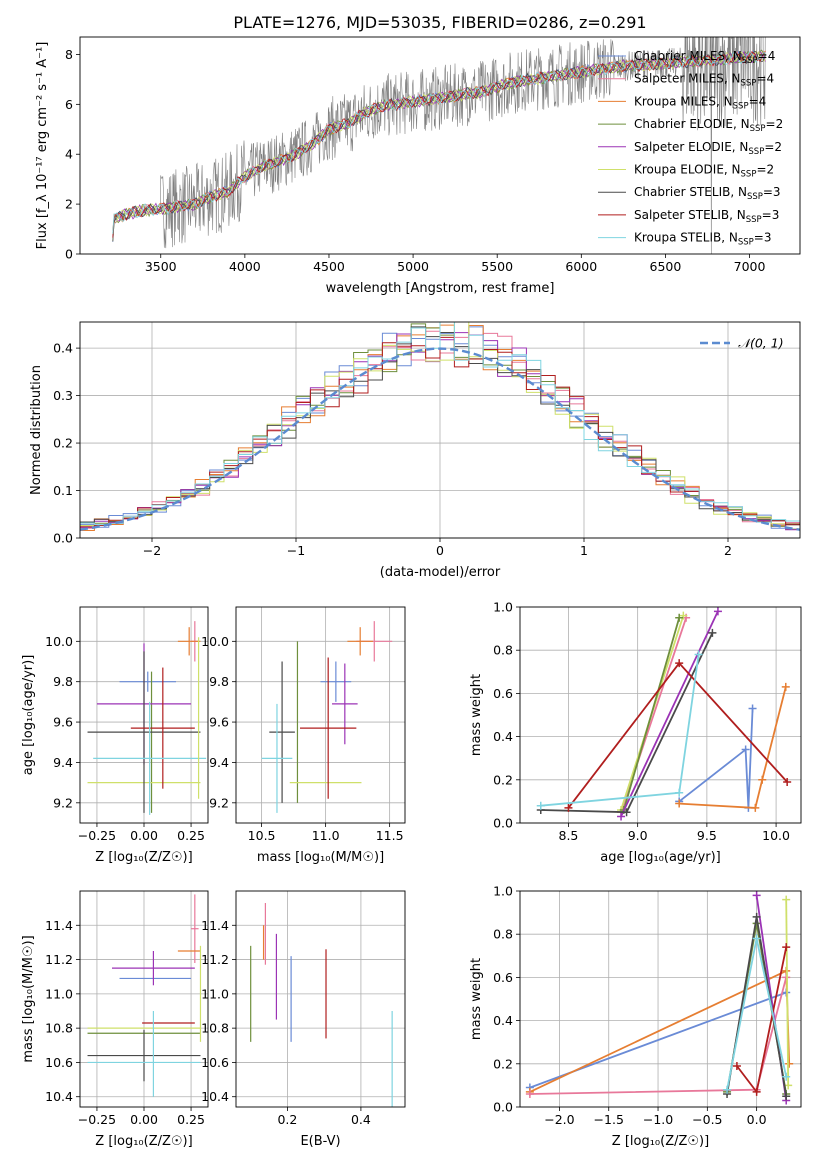 Image resolution: width=819 pixels, height=1170 pixels. What do you see at coordinates (776, 835) in the screenshot?
I see `x-tick-label: 10.0` at bounding box center [776, 835].